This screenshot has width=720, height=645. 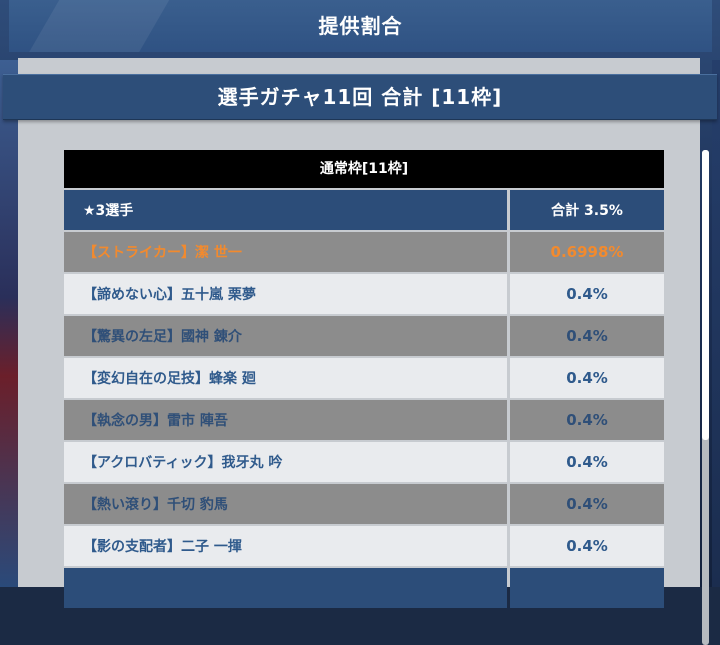 I want to click on scrollbar-thumb, so click(x=705, y=295).